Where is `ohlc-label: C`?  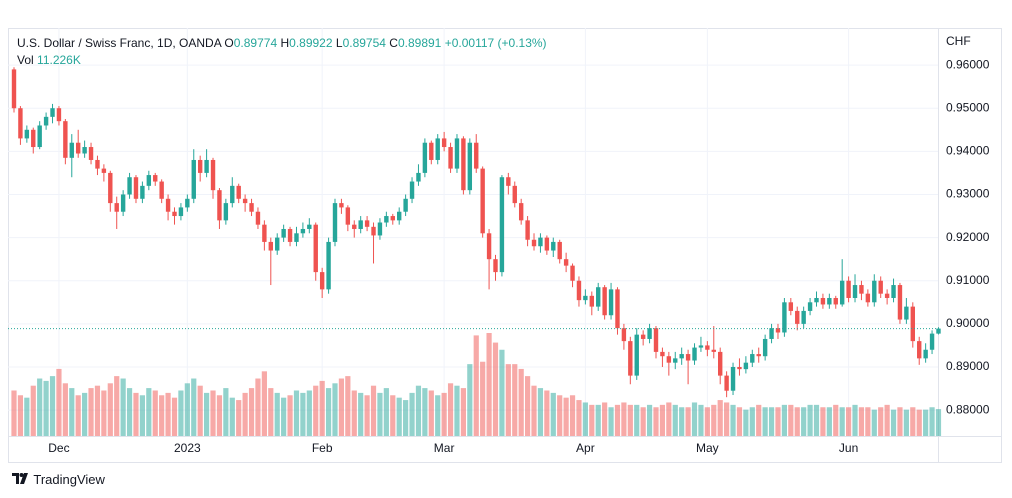 ohlc-label: C is located at coordinates (393, 43).